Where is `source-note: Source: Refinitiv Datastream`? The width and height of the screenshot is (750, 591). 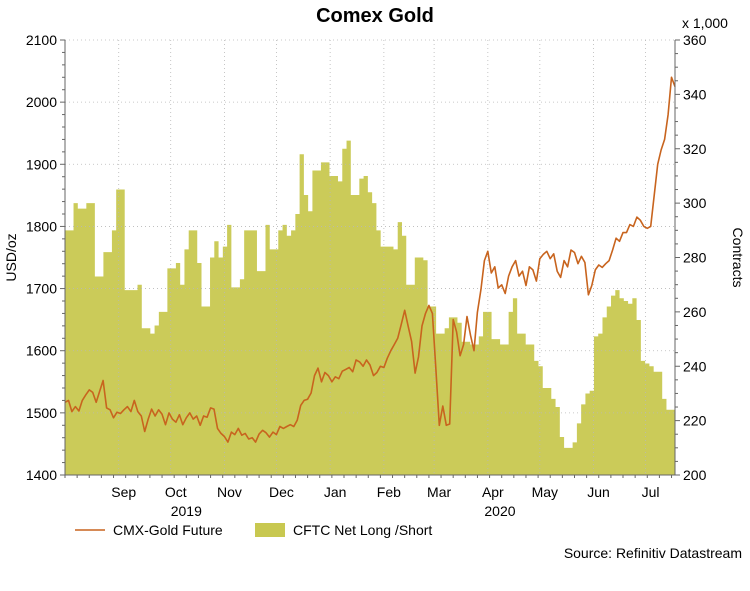
source-note: Source: Refinitiv Datastream is located at coordinates (653, 553).